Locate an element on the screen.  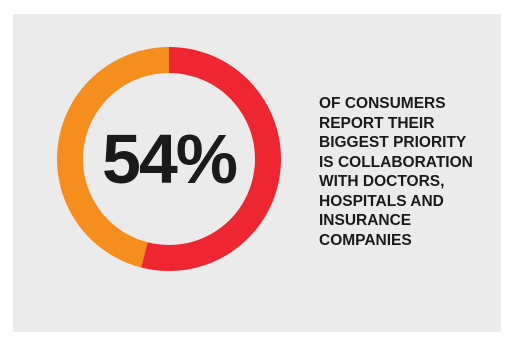
caption-line: HOSPITALS AND is located at coordinates (381, 201).